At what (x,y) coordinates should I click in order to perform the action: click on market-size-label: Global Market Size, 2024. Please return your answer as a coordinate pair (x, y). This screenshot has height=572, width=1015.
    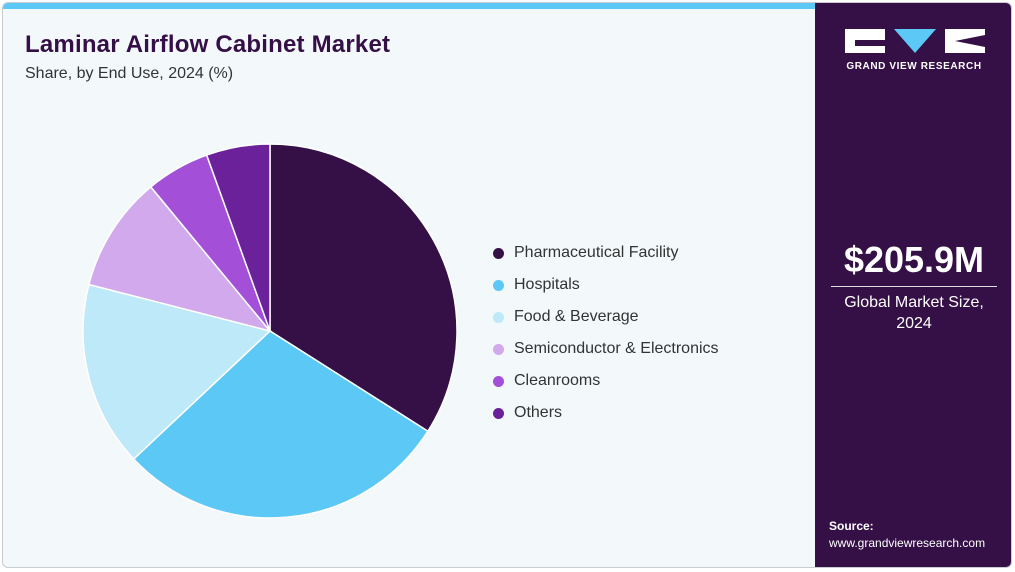
    Looking at the image, I should click on (914, 313).